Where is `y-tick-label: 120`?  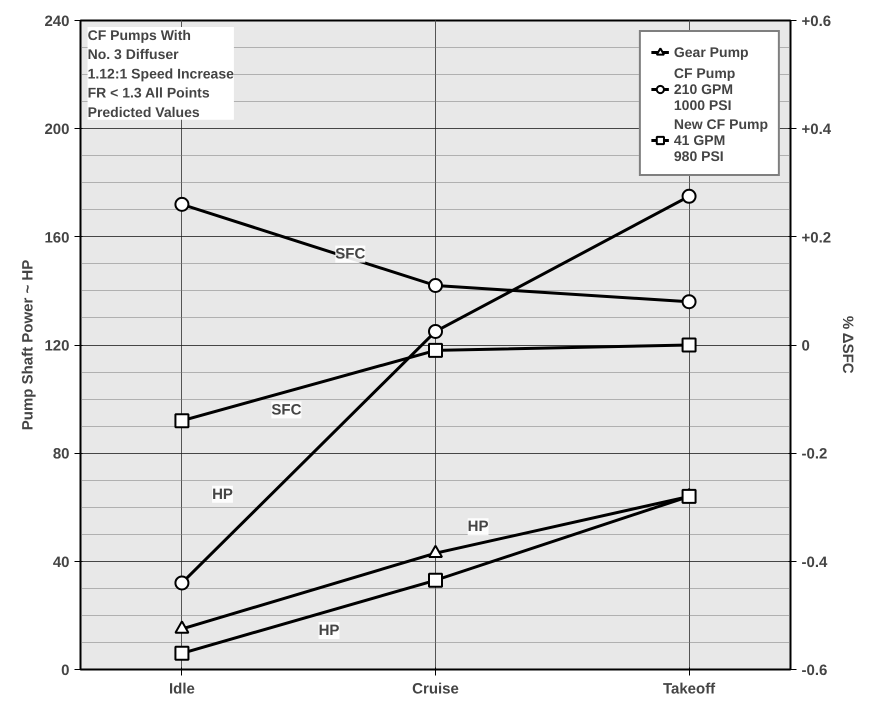 y-tick-label: 120 is located at coordinates (57, 346).